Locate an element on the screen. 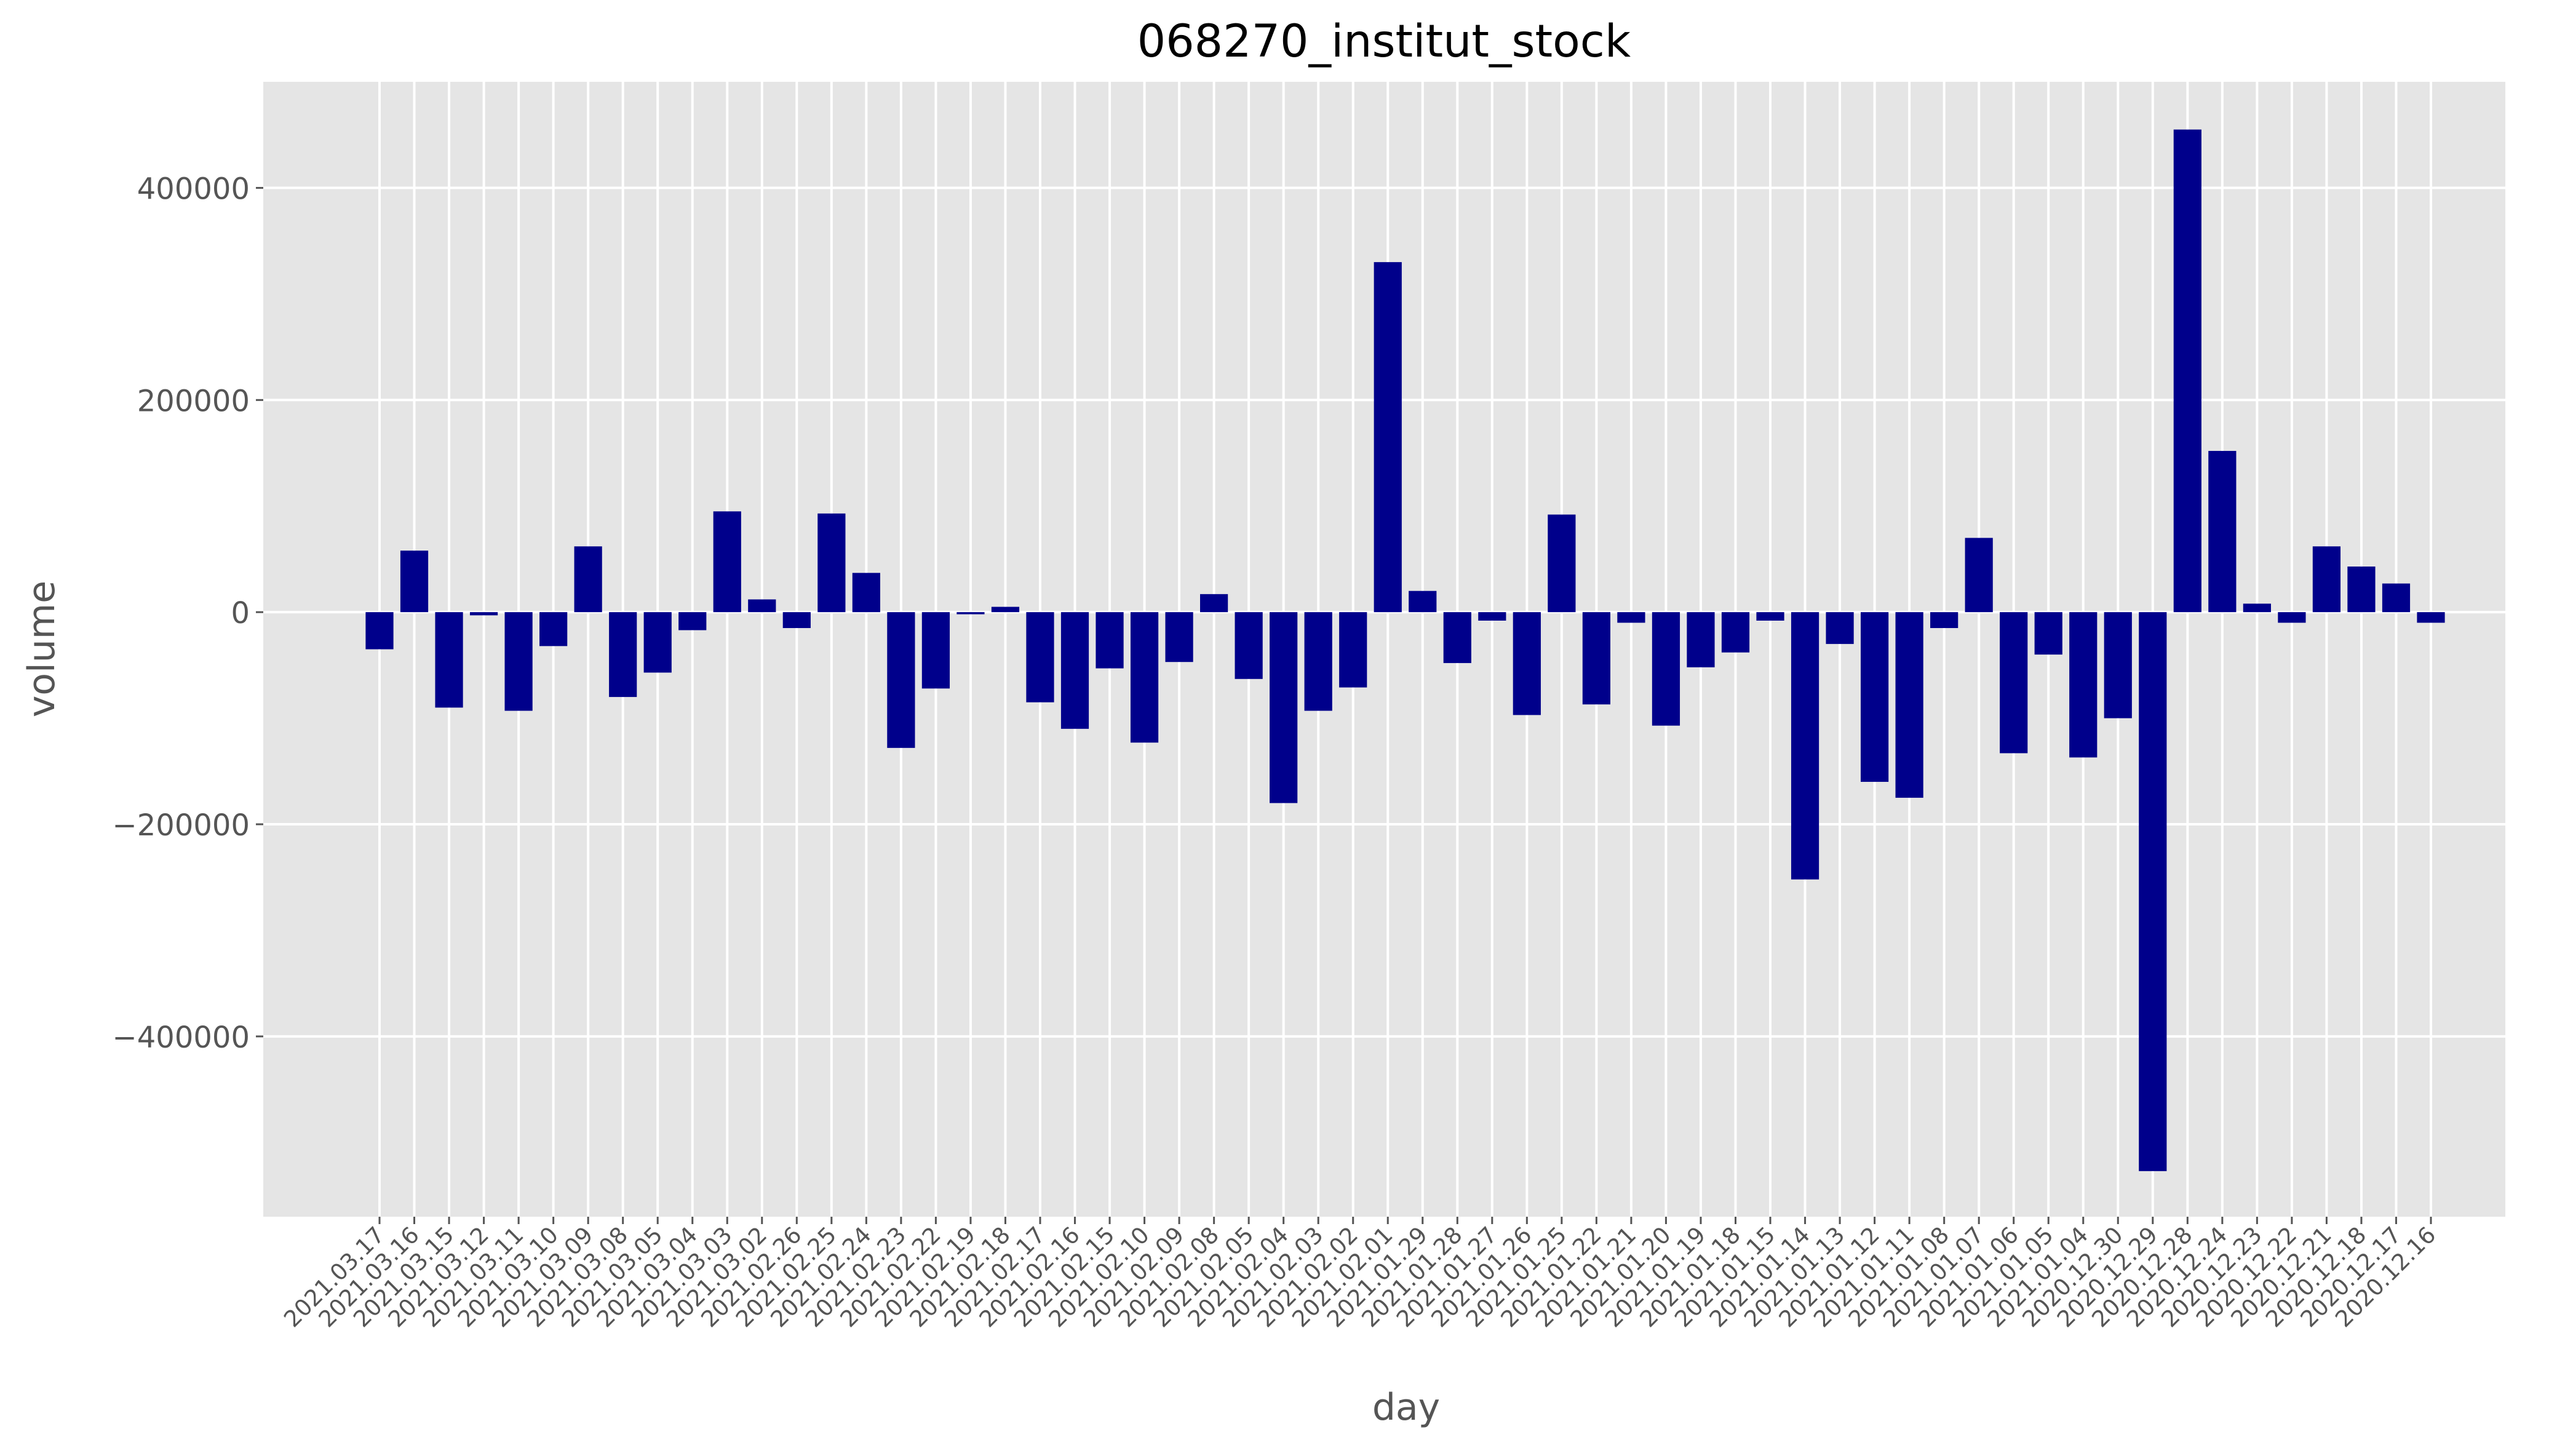  bar-2020.12.24 is located at coordinates (2222, 532).